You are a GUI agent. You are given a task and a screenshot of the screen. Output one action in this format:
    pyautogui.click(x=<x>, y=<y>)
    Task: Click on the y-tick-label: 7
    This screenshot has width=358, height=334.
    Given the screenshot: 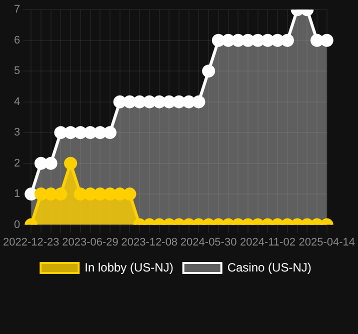 What is the action you would take?
    pyautogui.click(x=17, y=10)
    